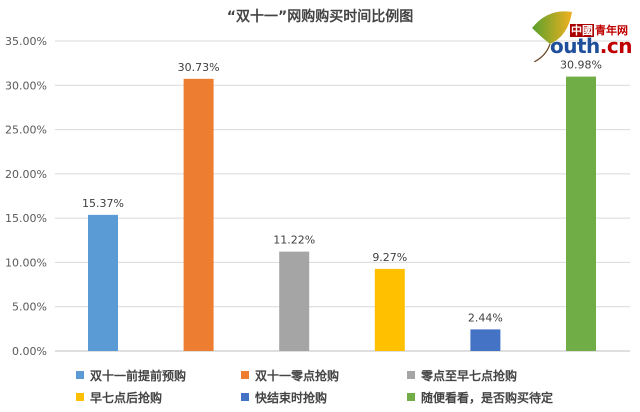  Describe the element at coordinates (103, 203) in the screenshot. I see `data-label: 15.37%` at that location.